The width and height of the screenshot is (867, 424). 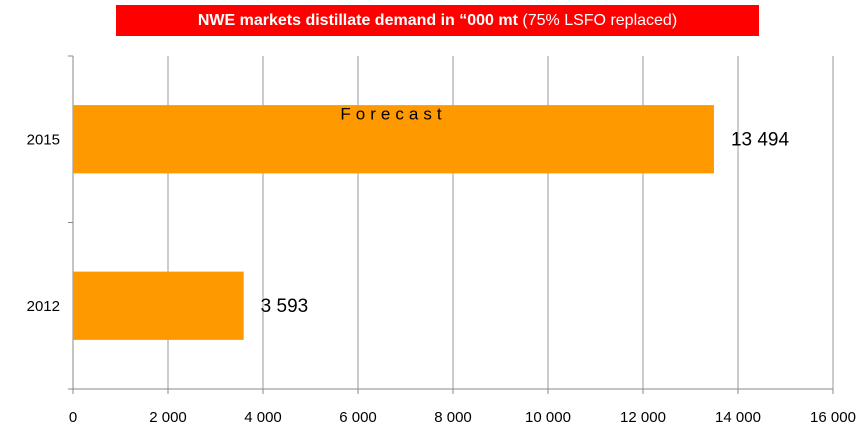 What do you see at coordinates (357, 20) in the screenshot?
I see `chart-title-main: NWE markets distillate demand in “000 mt` at bounding box center [357, 20].